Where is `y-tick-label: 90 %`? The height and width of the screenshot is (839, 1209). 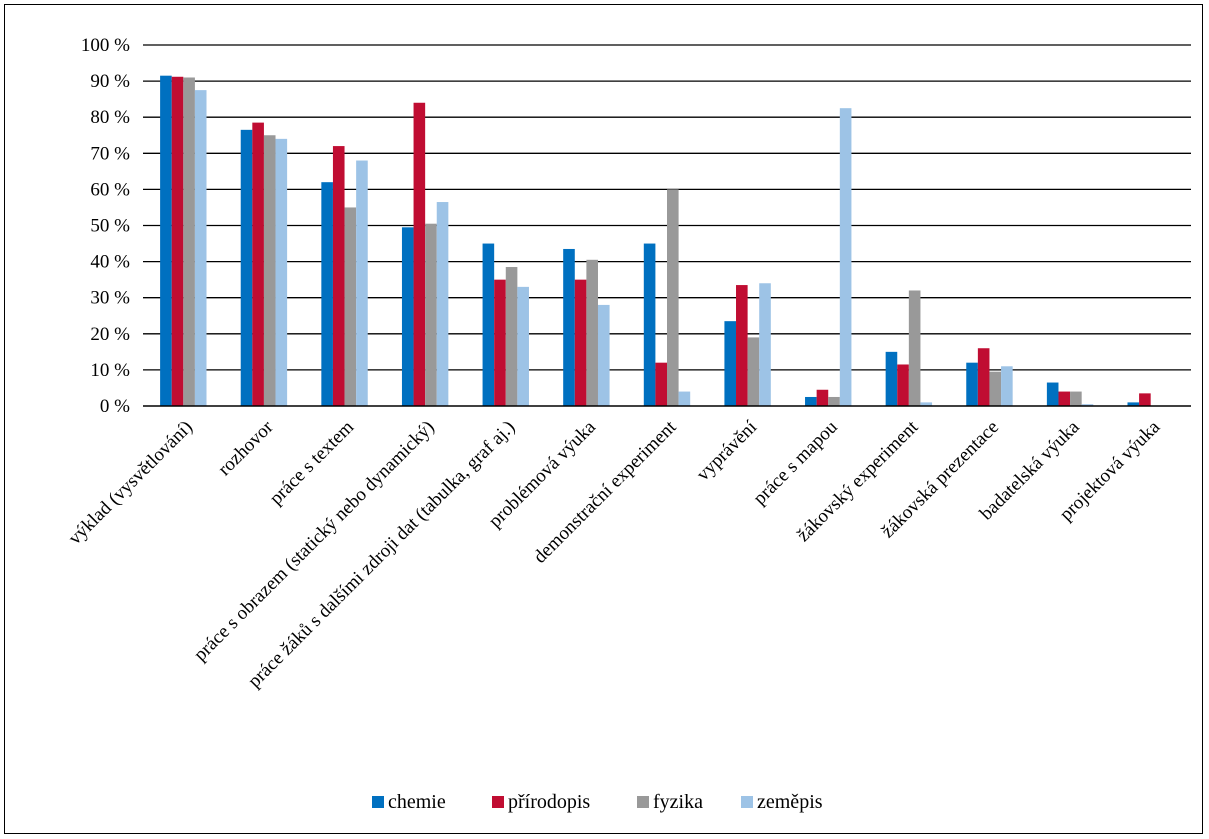
y-tick-label: 90 % is located at coordinates (110, 81).